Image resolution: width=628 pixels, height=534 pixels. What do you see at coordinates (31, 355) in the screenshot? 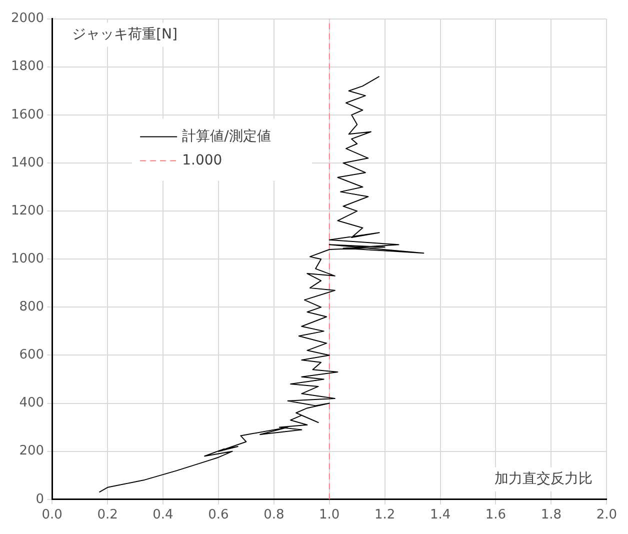
I see `y-tick-label: 600` at bounding box center [31, 355].